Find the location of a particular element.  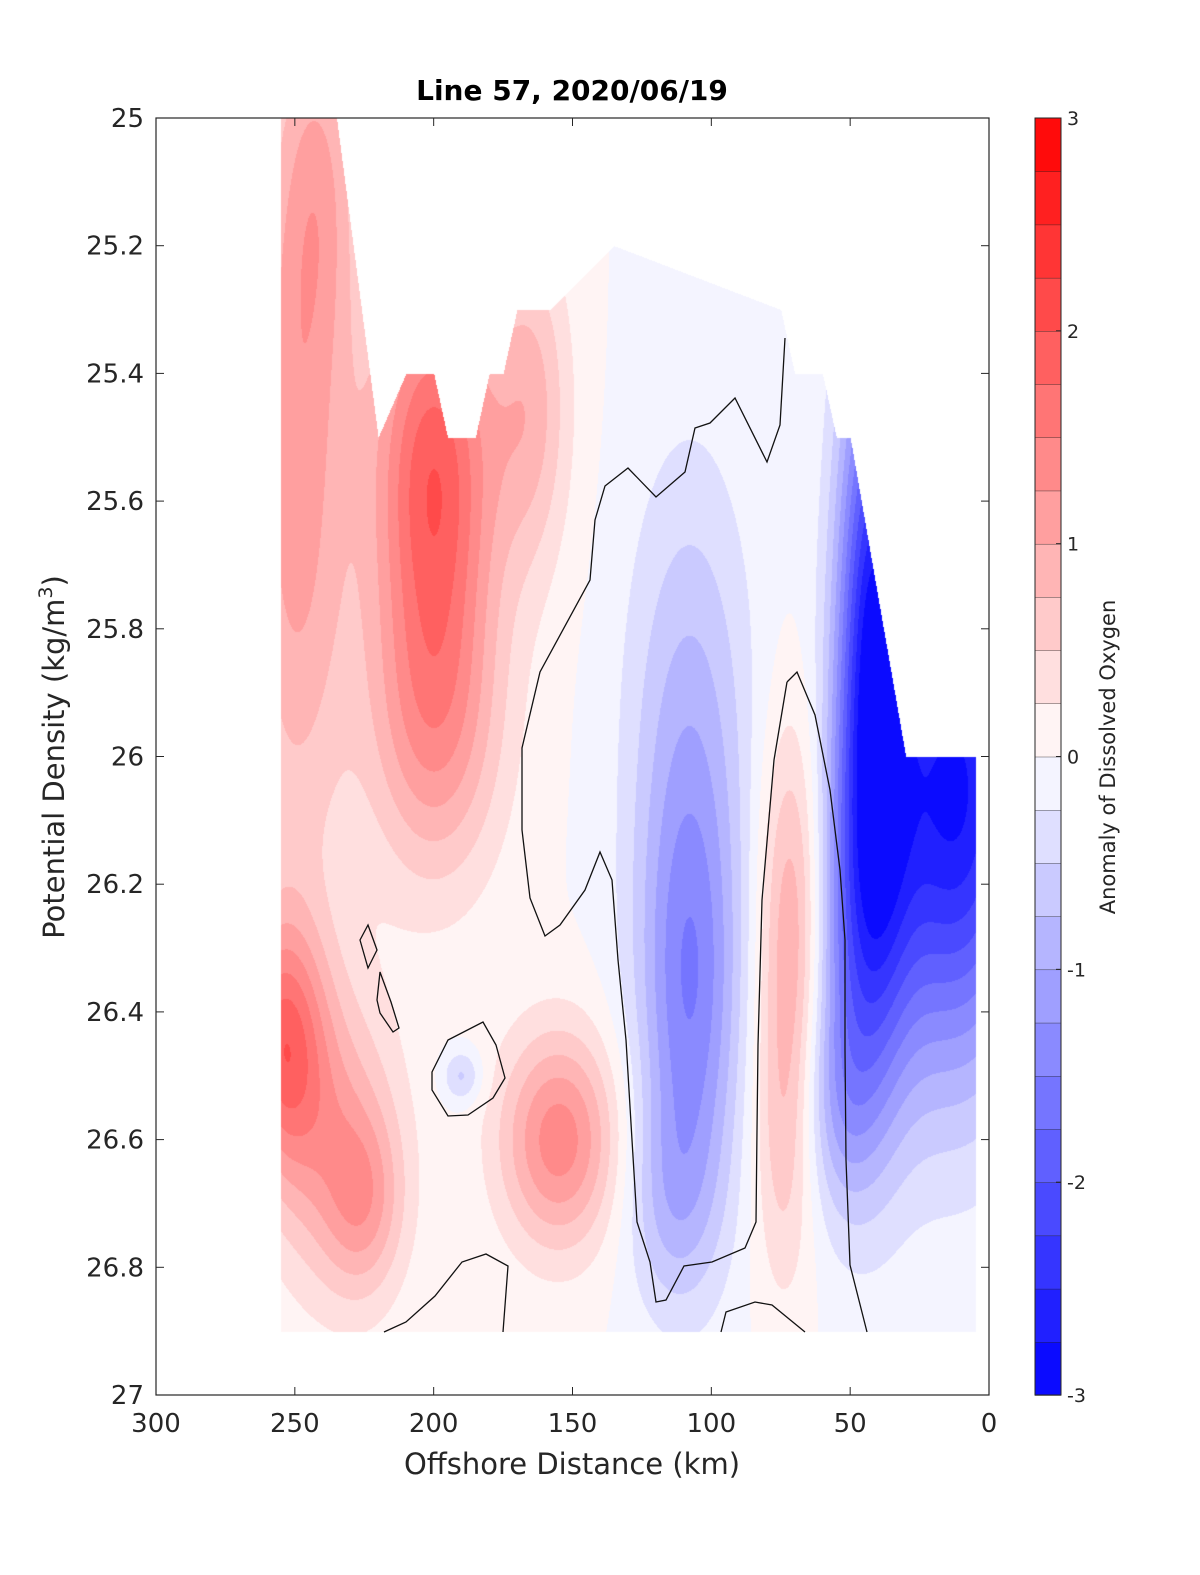

zero-contour-loop-225b is located at coordinates (388, 1002).